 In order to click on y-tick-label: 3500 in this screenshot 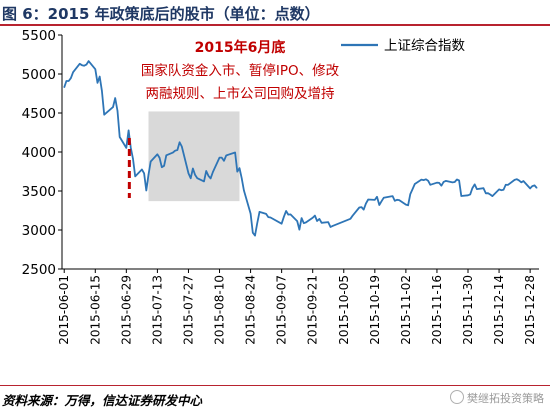, I will do `click(39, 192)`.